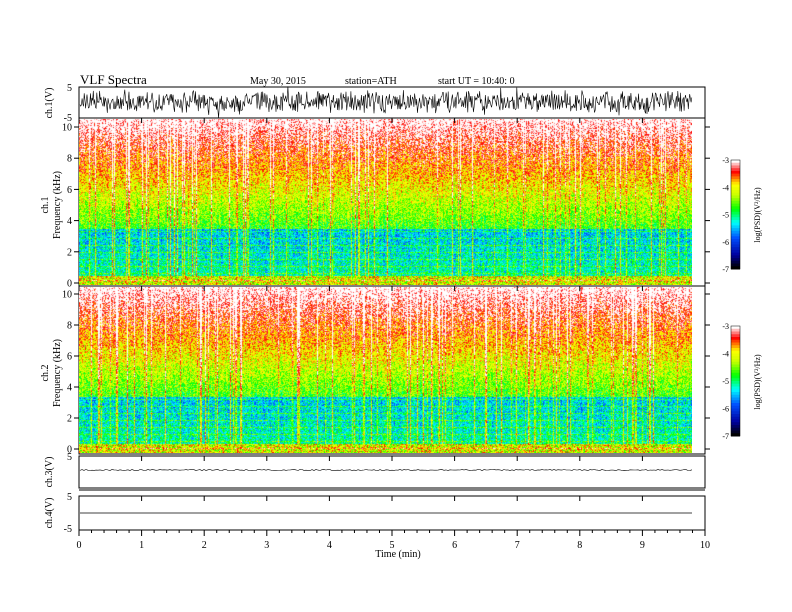 The height and width of the screenshot is (612, 792). I want to click on start-time-label: start UT = 10:40: 0, so click(476, 81).